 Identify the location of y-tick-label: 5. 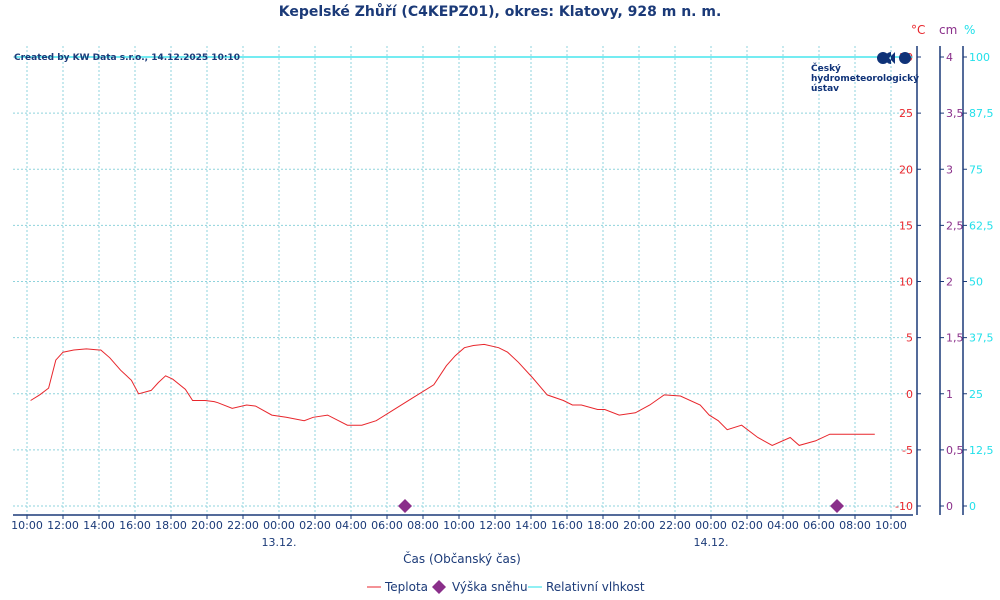
(909, 338).